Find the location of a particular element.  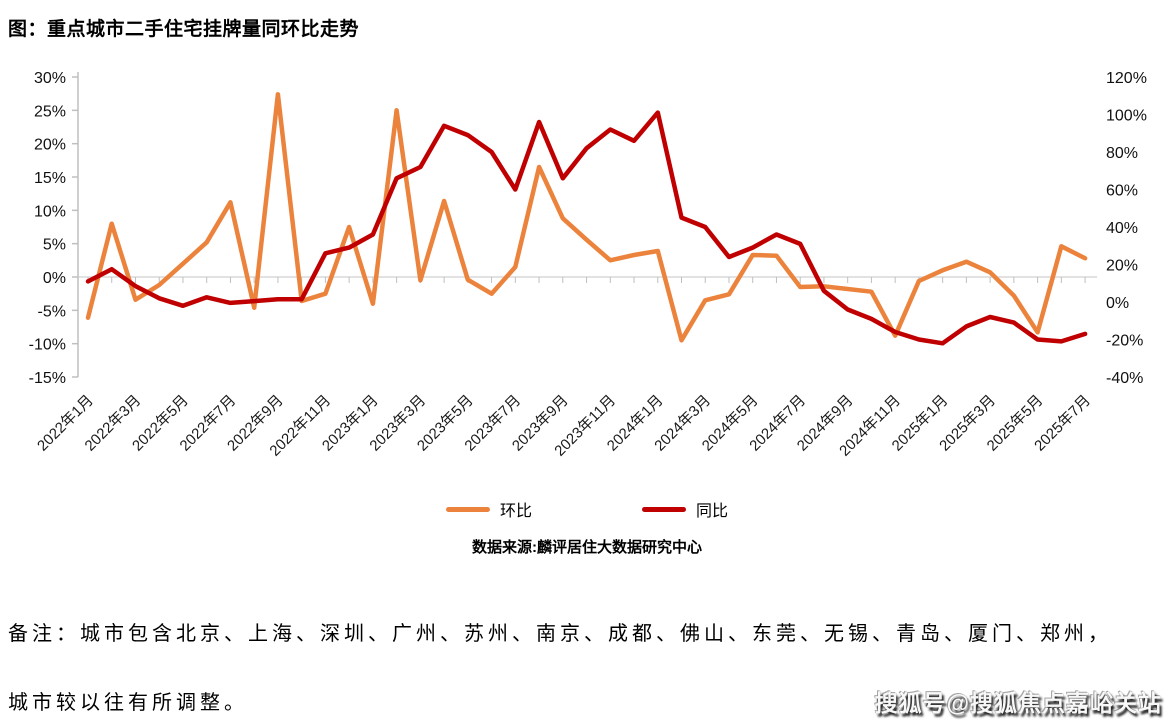

left-axis-tick-label: 20% is located at coordinates (50, 145).